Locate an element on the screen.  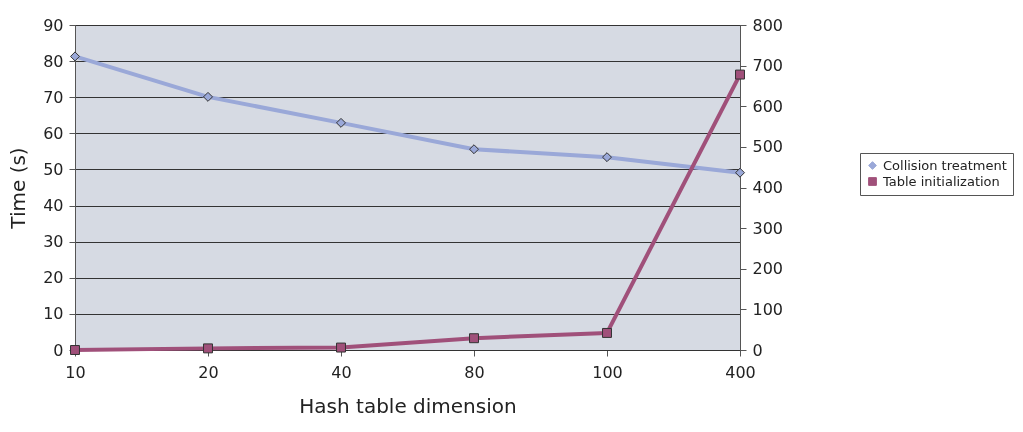
x-tick-label: 100 is located at coordinates (607, 372).